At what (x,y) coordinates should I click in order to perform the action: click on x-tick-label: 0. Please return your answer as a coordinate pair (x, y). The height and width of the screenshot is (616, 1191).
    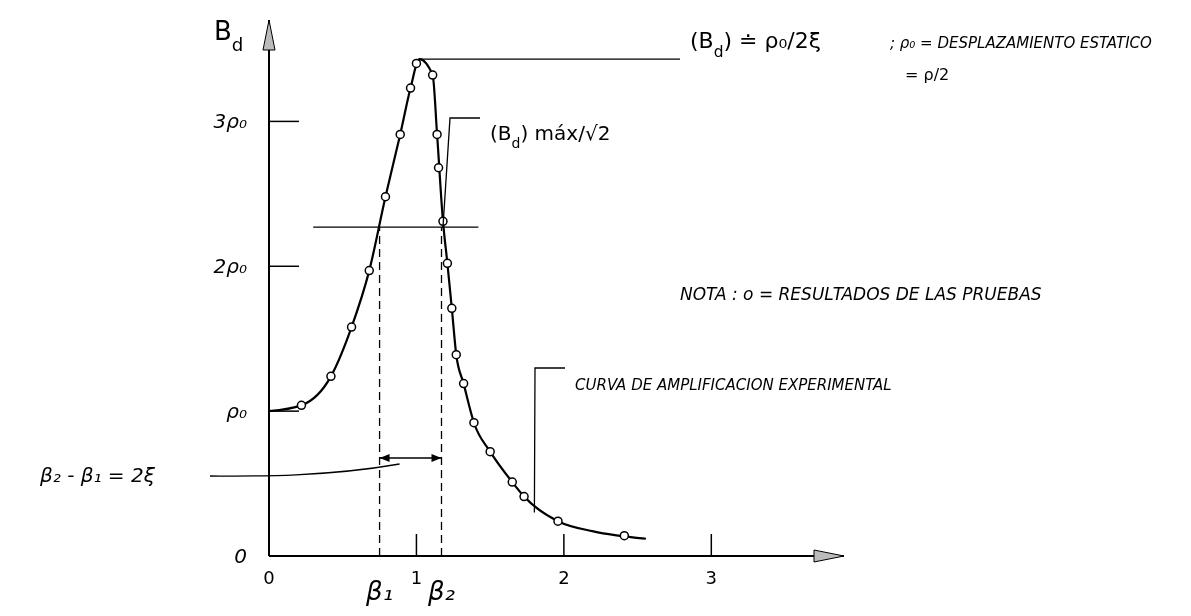
    Looking at the image, I should click on (269, 577).